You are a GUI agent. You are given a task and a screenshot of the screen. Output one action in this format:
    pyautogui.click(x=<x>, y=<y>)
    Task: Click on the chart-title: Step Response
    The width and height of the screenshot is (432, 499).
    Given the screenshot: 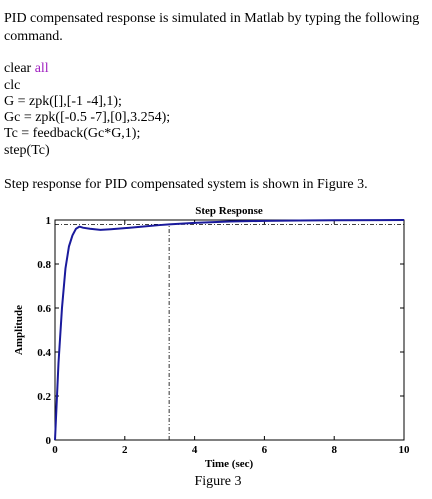 What is the action you would take?
    pyautogui.click(x=229, y=211)
    